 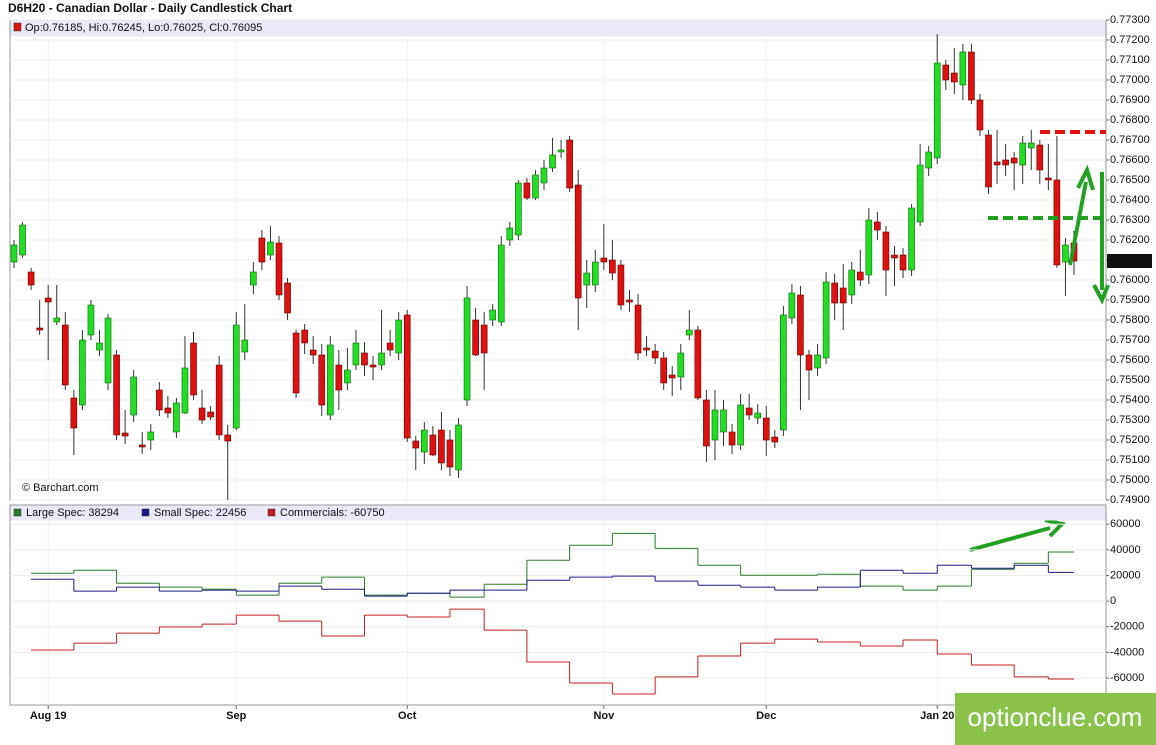 What do you see at coordinates (1130, 500) in the screenshot?
I see `y-tick-label: 0.74900` at bounding box center [1130, 500].